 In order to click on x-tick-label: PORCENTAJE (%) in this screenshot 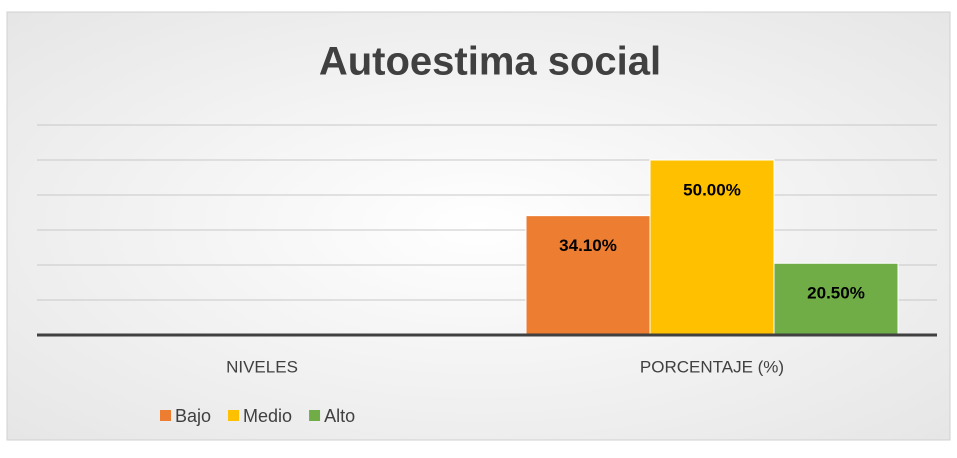, I will do `click(712, 366)`.